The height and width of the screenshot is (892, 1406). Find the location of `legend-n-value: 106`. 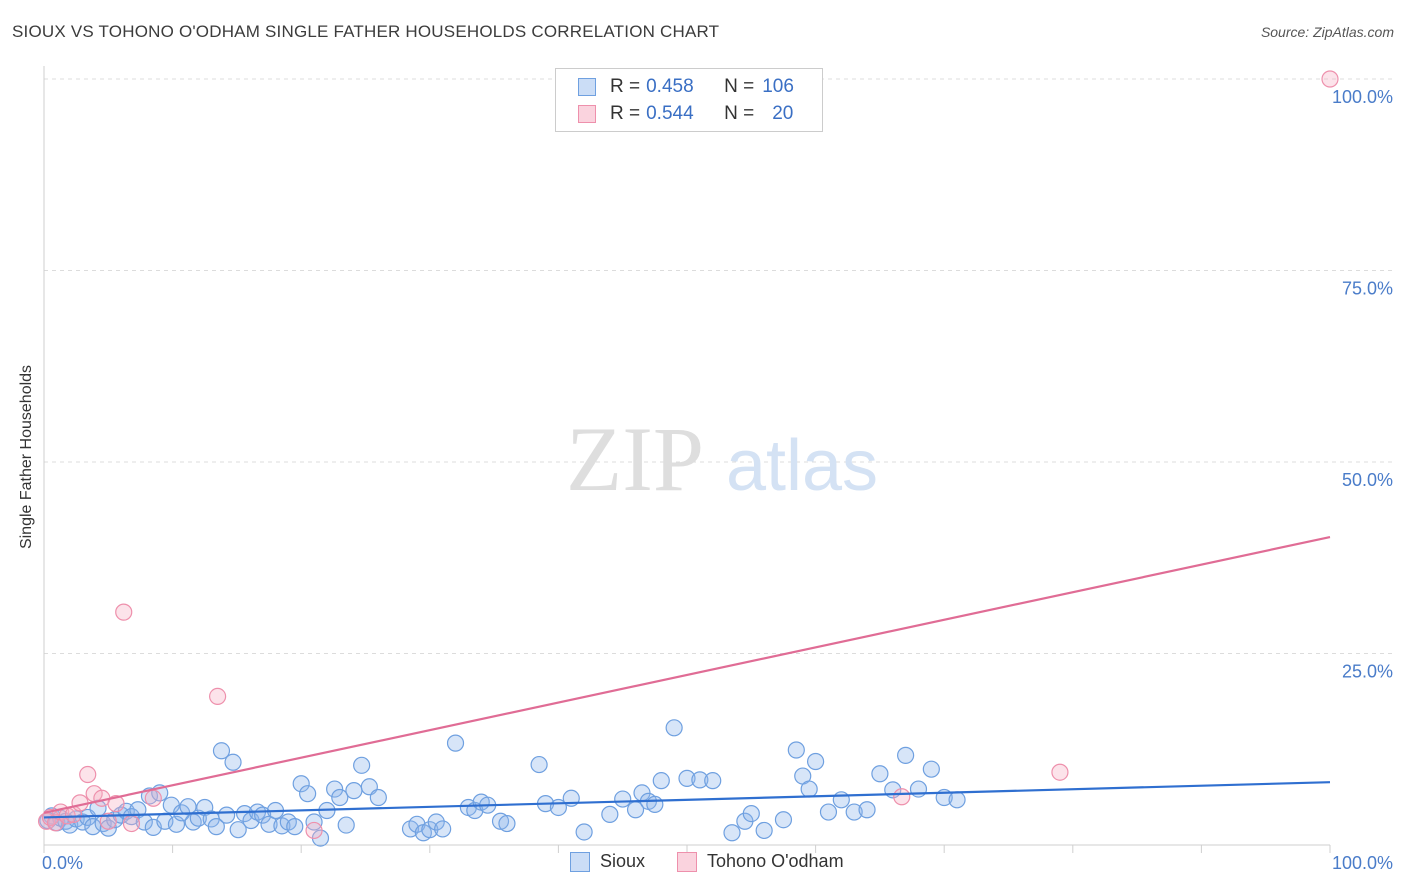

legend-n-value: 106 is located at coordinates (778, 86).